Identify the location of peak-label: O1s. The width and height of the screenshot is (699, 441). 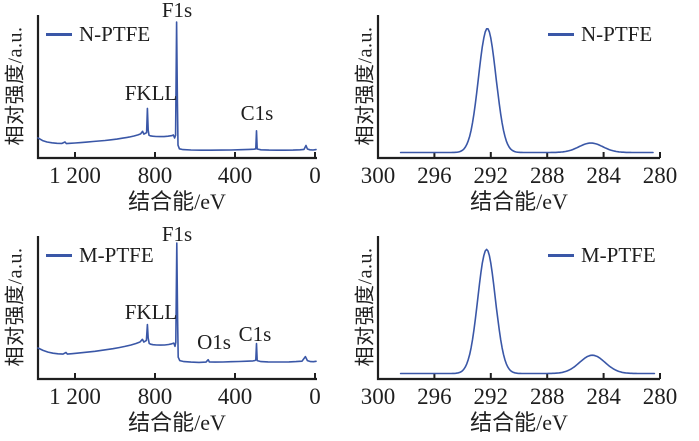
(214, 342).